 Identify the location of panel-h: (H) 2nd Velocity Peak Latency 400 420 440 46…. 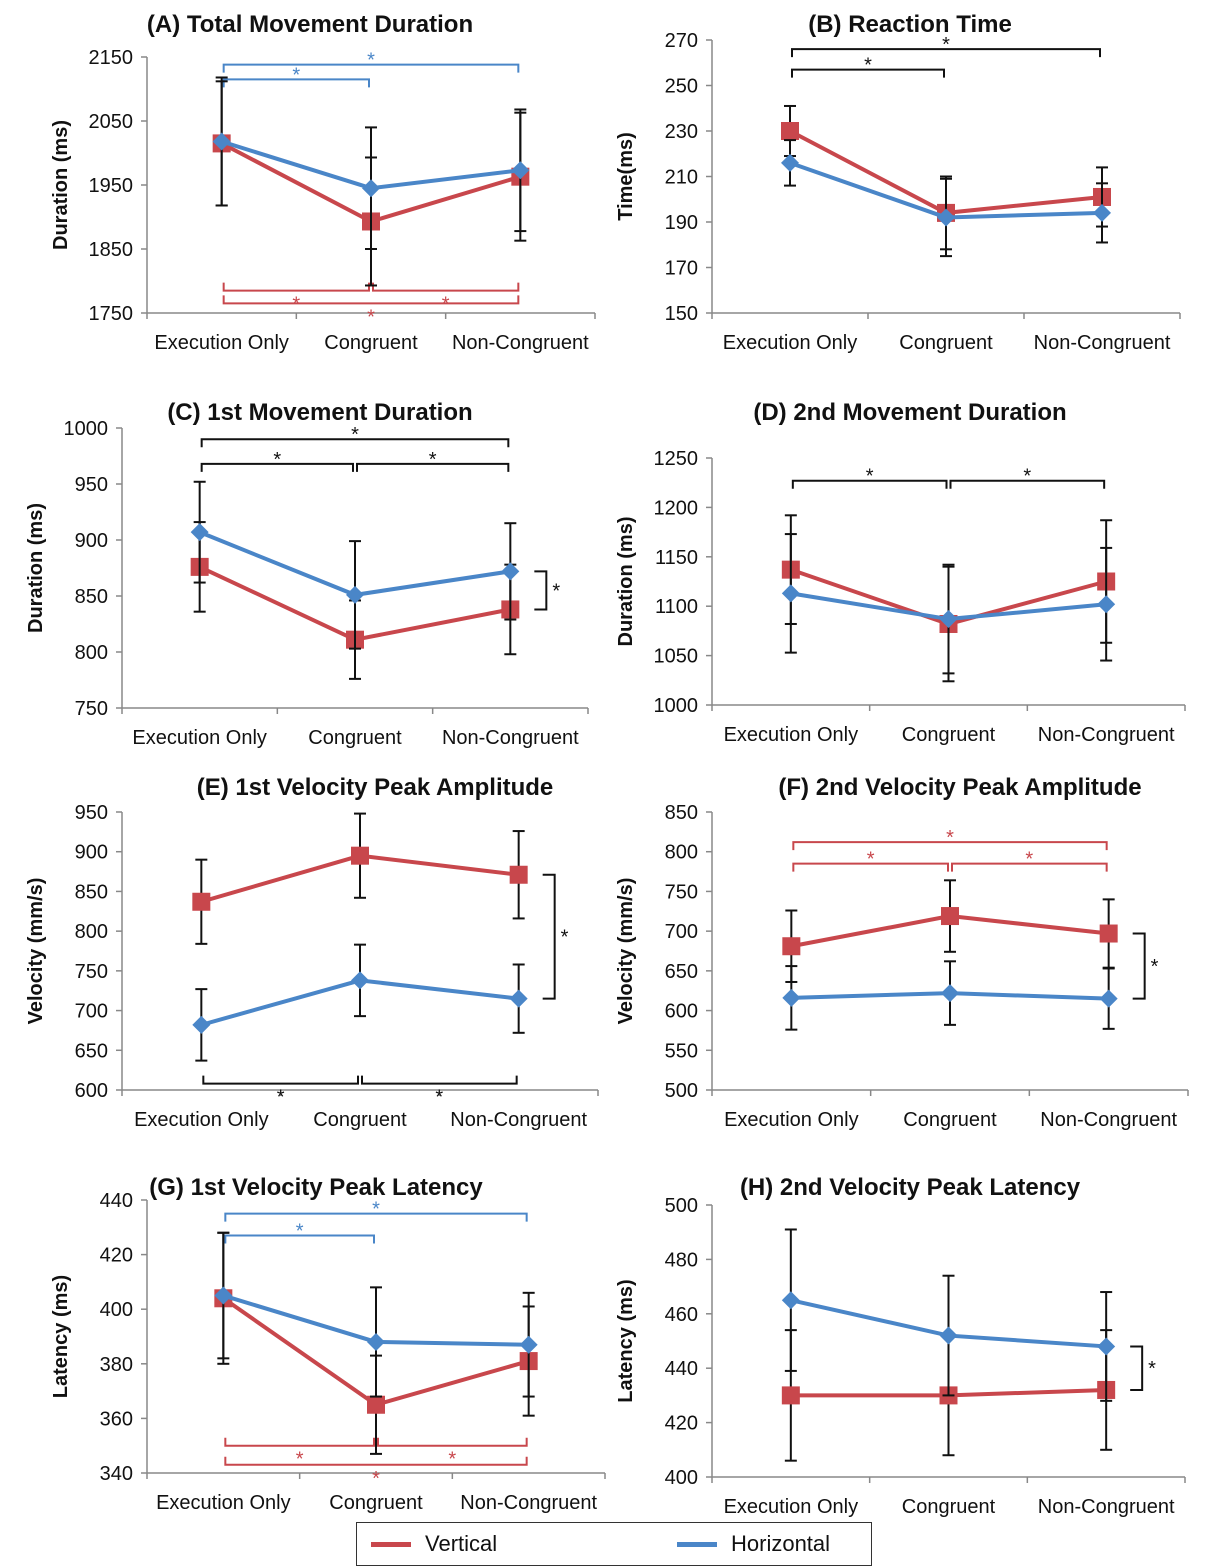
(900, 1346).